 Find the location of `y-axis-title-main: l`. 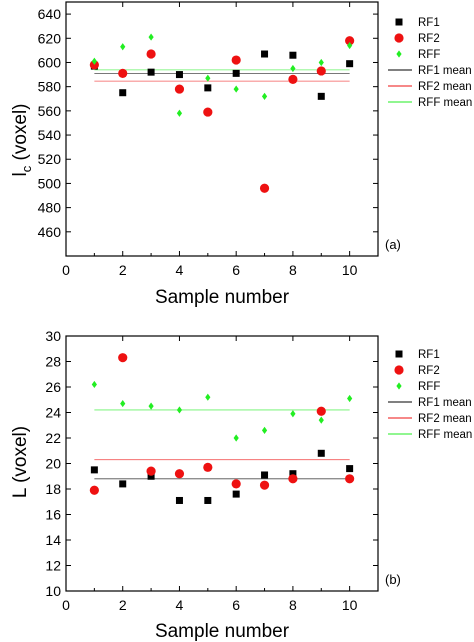

y-axis-title-main: l is located at coordinates (20, 174).